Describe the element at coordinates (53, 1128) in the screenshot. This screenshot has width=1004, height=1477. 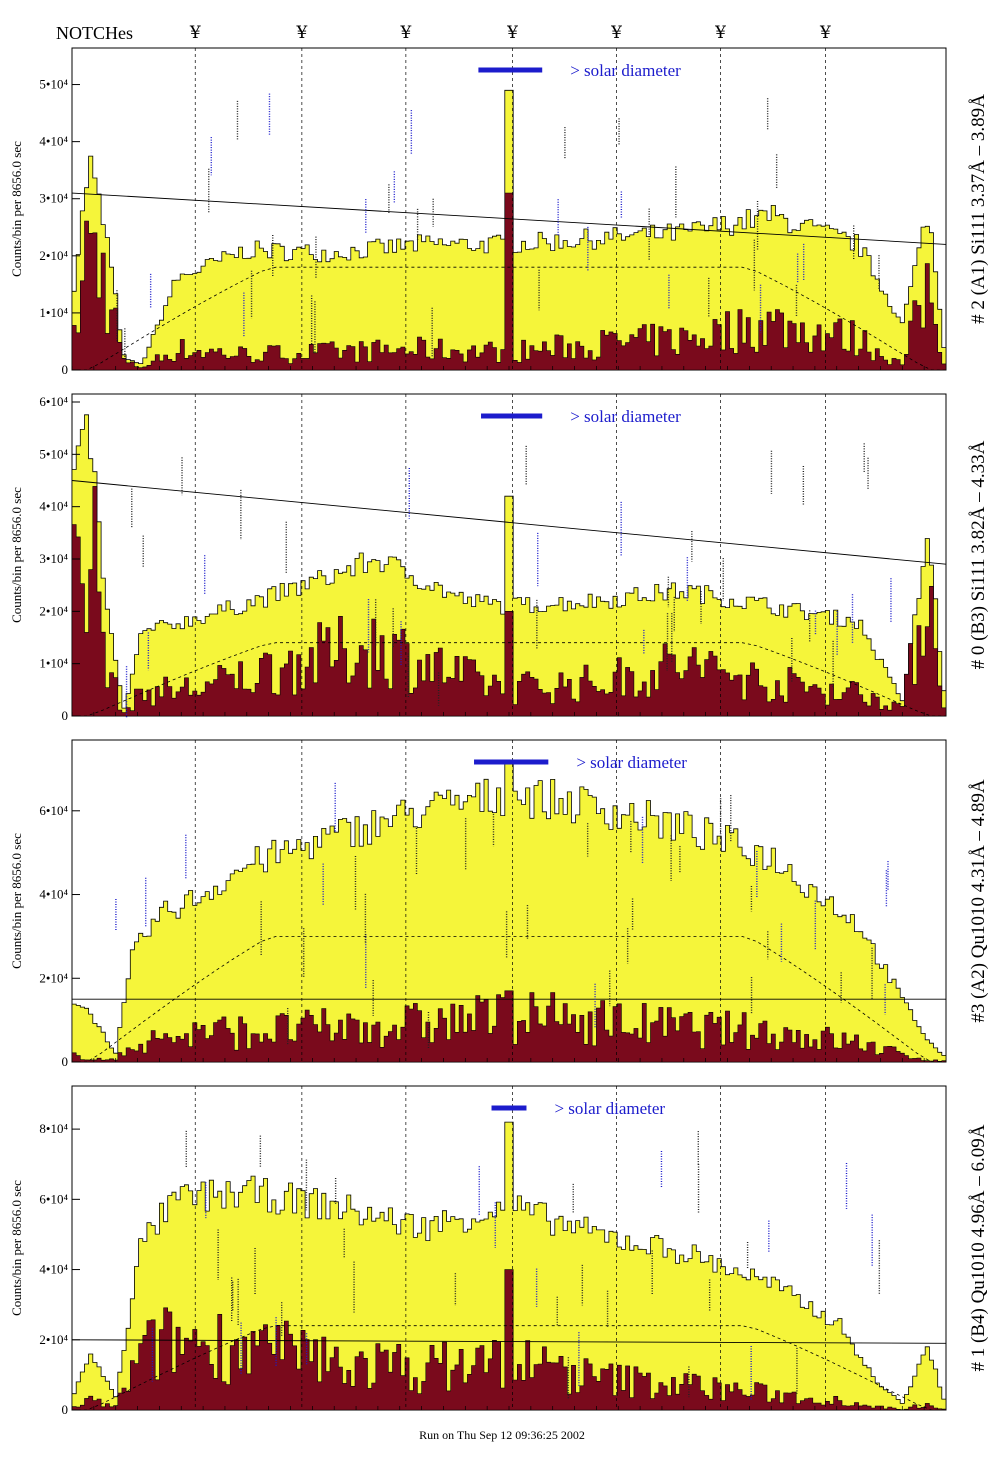
I see `y-tick-label: 8•10⁴` at that location.